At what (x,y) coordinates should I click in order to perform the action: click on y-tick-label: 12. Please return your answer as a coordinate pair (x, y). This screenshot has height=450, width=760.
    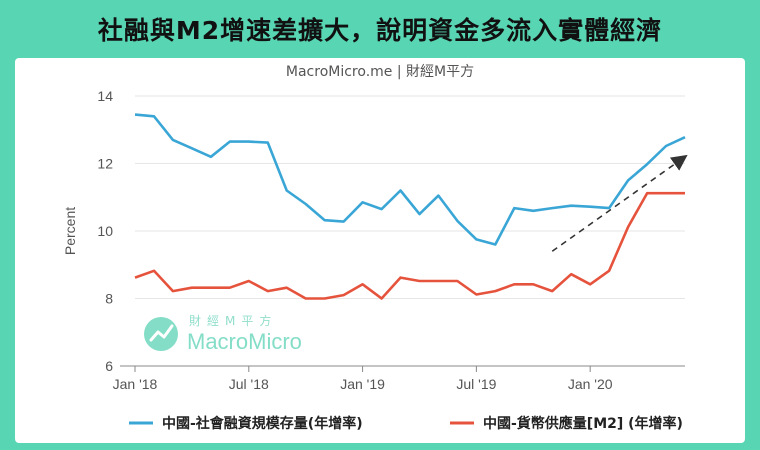
    Looking at the image, I should click on (105, 164).